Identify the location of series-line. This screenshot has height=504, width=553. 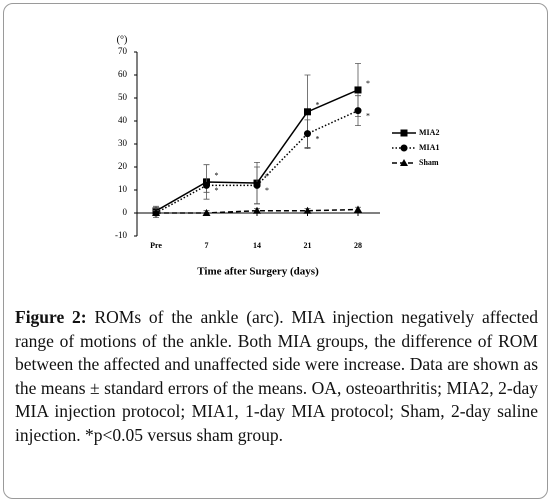
(257, 211).